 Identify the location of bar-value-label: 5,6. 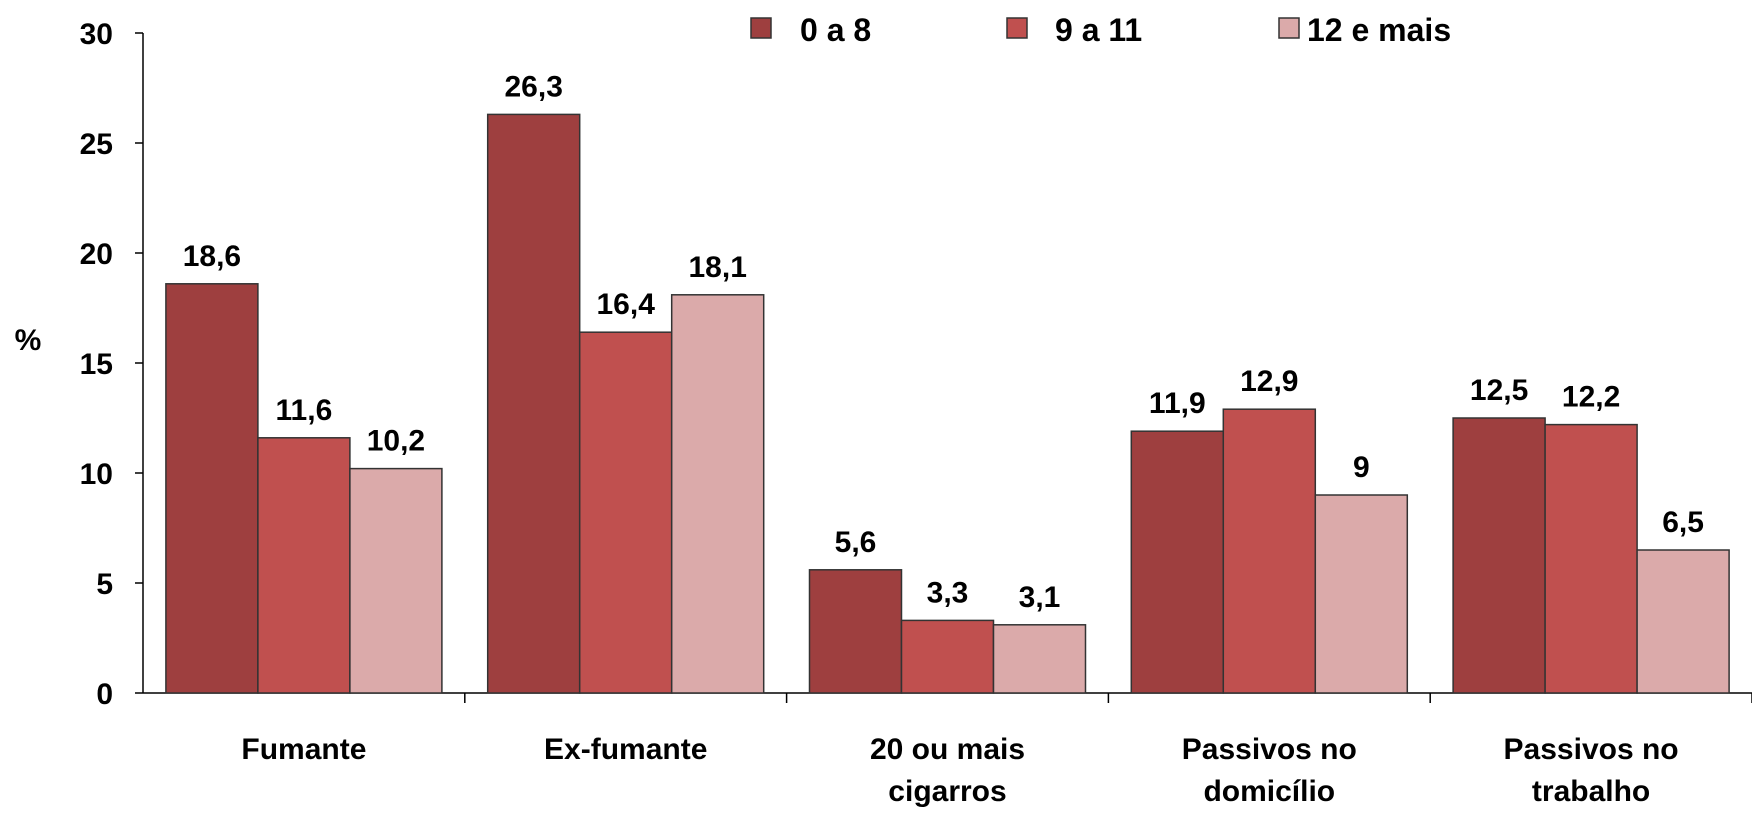
(856, 542).